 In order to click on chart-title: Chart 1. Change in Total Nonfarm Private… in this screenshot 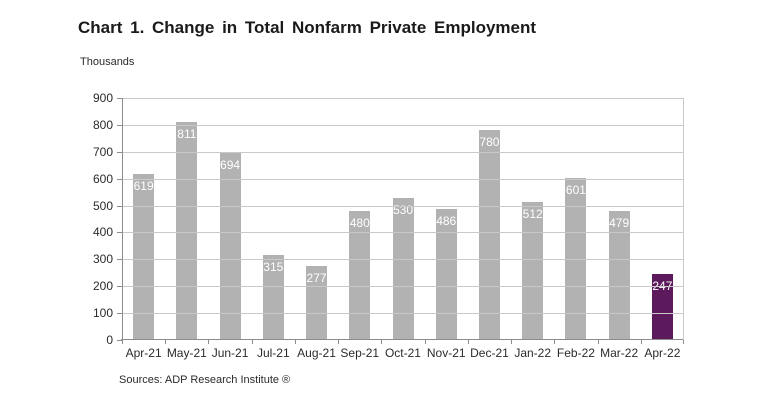, I will do `click(307, 27)`.